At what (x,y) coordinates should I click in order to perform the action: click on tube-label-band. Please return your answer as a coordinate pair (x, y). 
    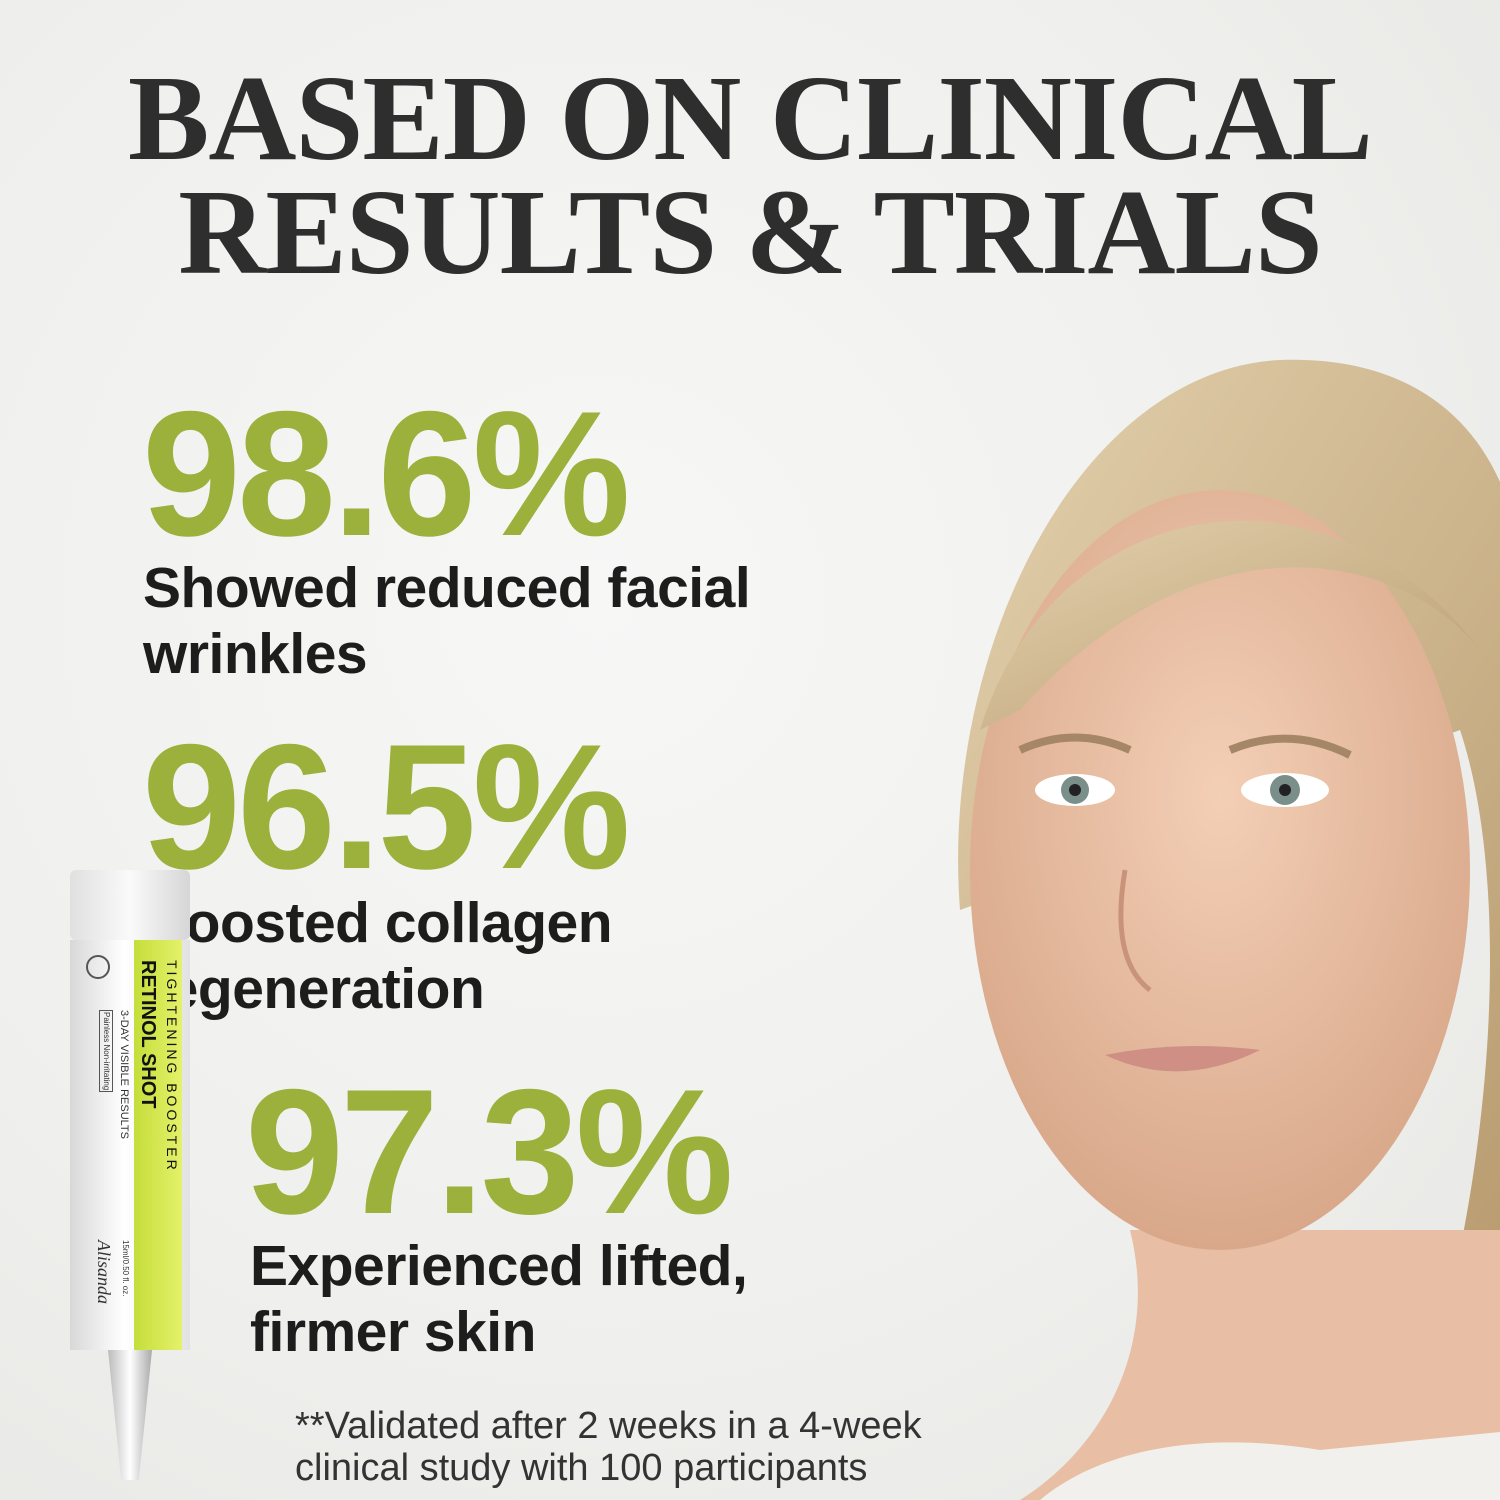
    Looking at the image, I should click on (158, 1145).